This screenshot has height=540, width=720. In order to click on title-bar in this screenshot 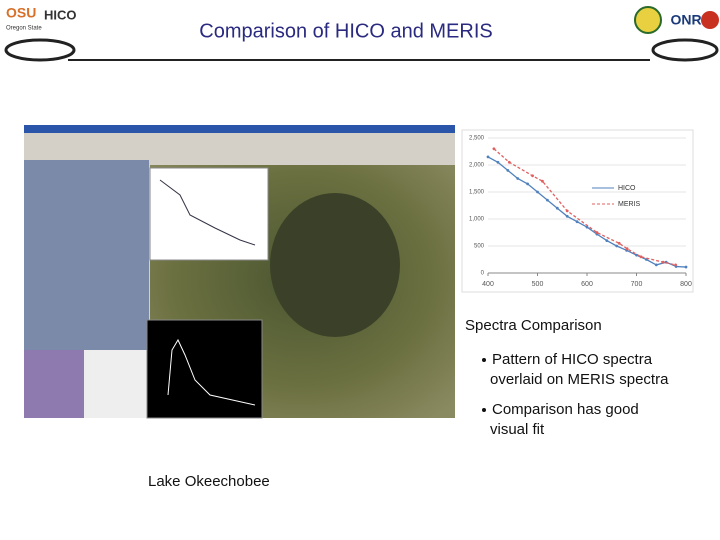, I will do `click(239, 129)`.